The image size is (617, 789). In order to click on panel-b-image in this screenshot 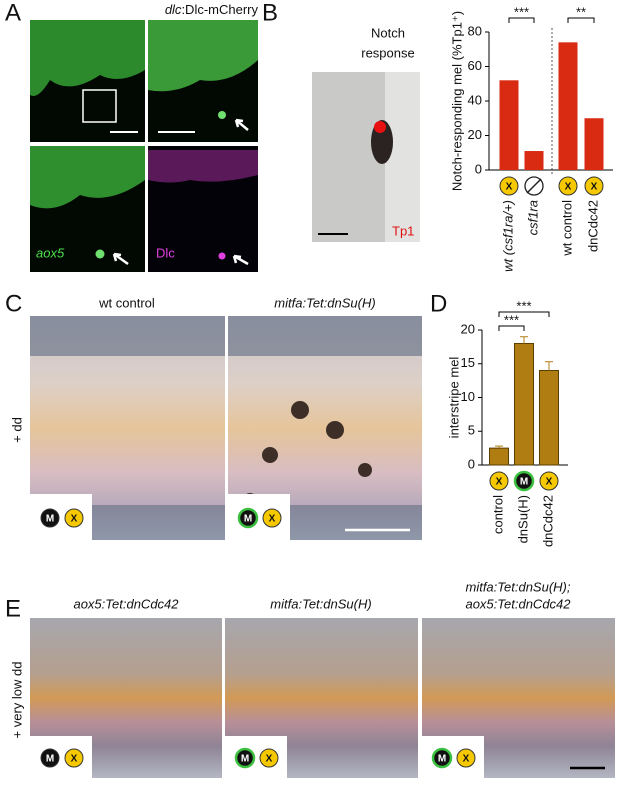, I will do `click(366, 157)`.